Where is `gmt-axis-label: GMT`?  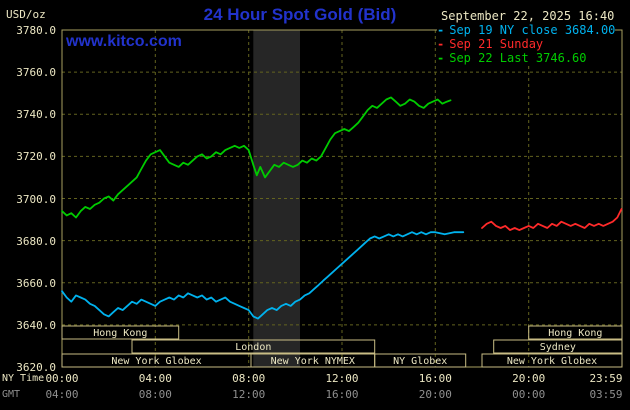
gmt-axis-label: GMT is located at coordinates (11, 394).